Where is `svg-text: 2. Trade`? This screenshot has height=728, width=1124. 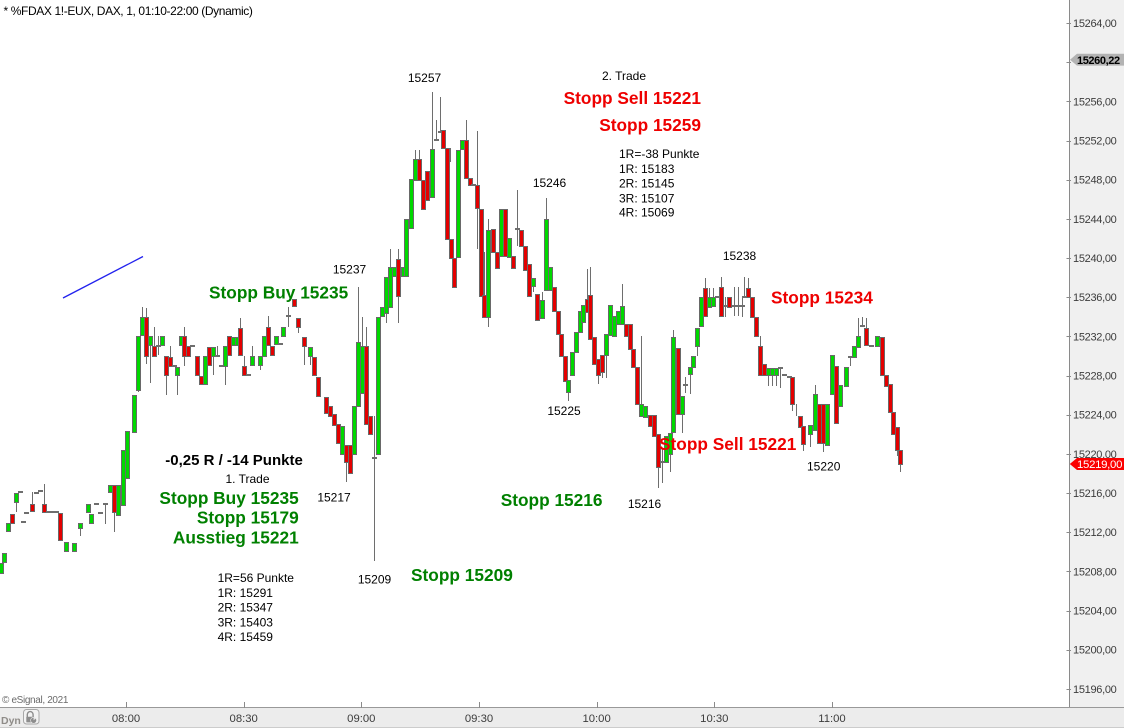 svg-text: 2. Trade is located at coordinates (624, 76).